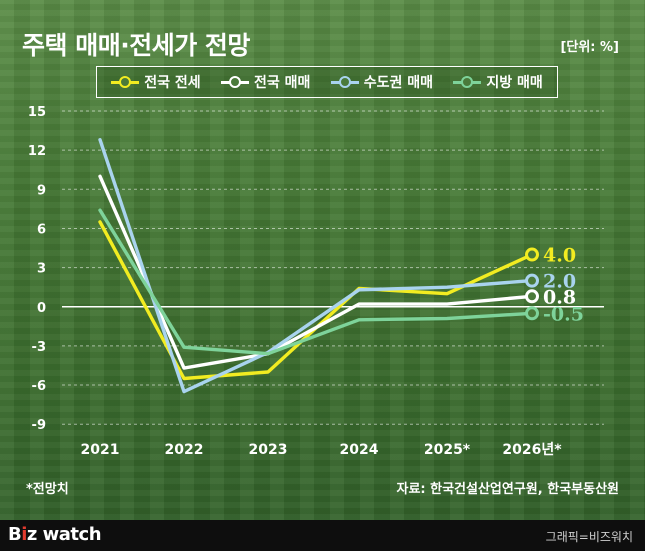 This screenshot has height=551, width=645. What do you see at coordinates (589, 47) in the screenshot?
I see `unit-label: [단위: %]` at bounding box center [589, 47].